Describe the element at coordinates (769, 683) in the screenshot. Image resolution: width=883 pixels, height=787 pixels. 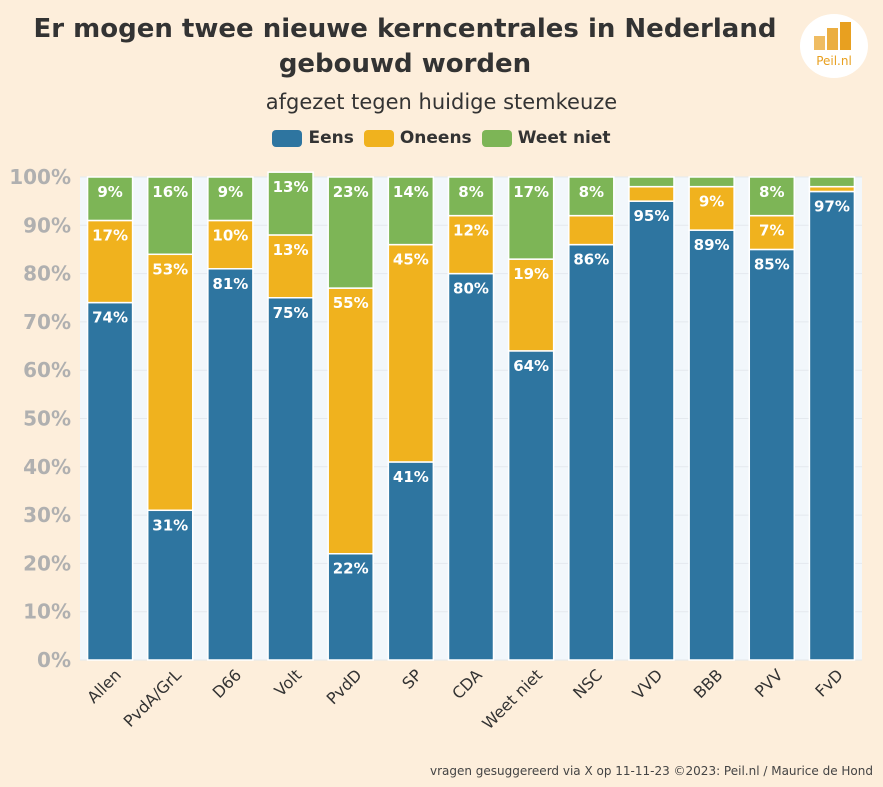
I see `x-tick-label: PVV` at that location.